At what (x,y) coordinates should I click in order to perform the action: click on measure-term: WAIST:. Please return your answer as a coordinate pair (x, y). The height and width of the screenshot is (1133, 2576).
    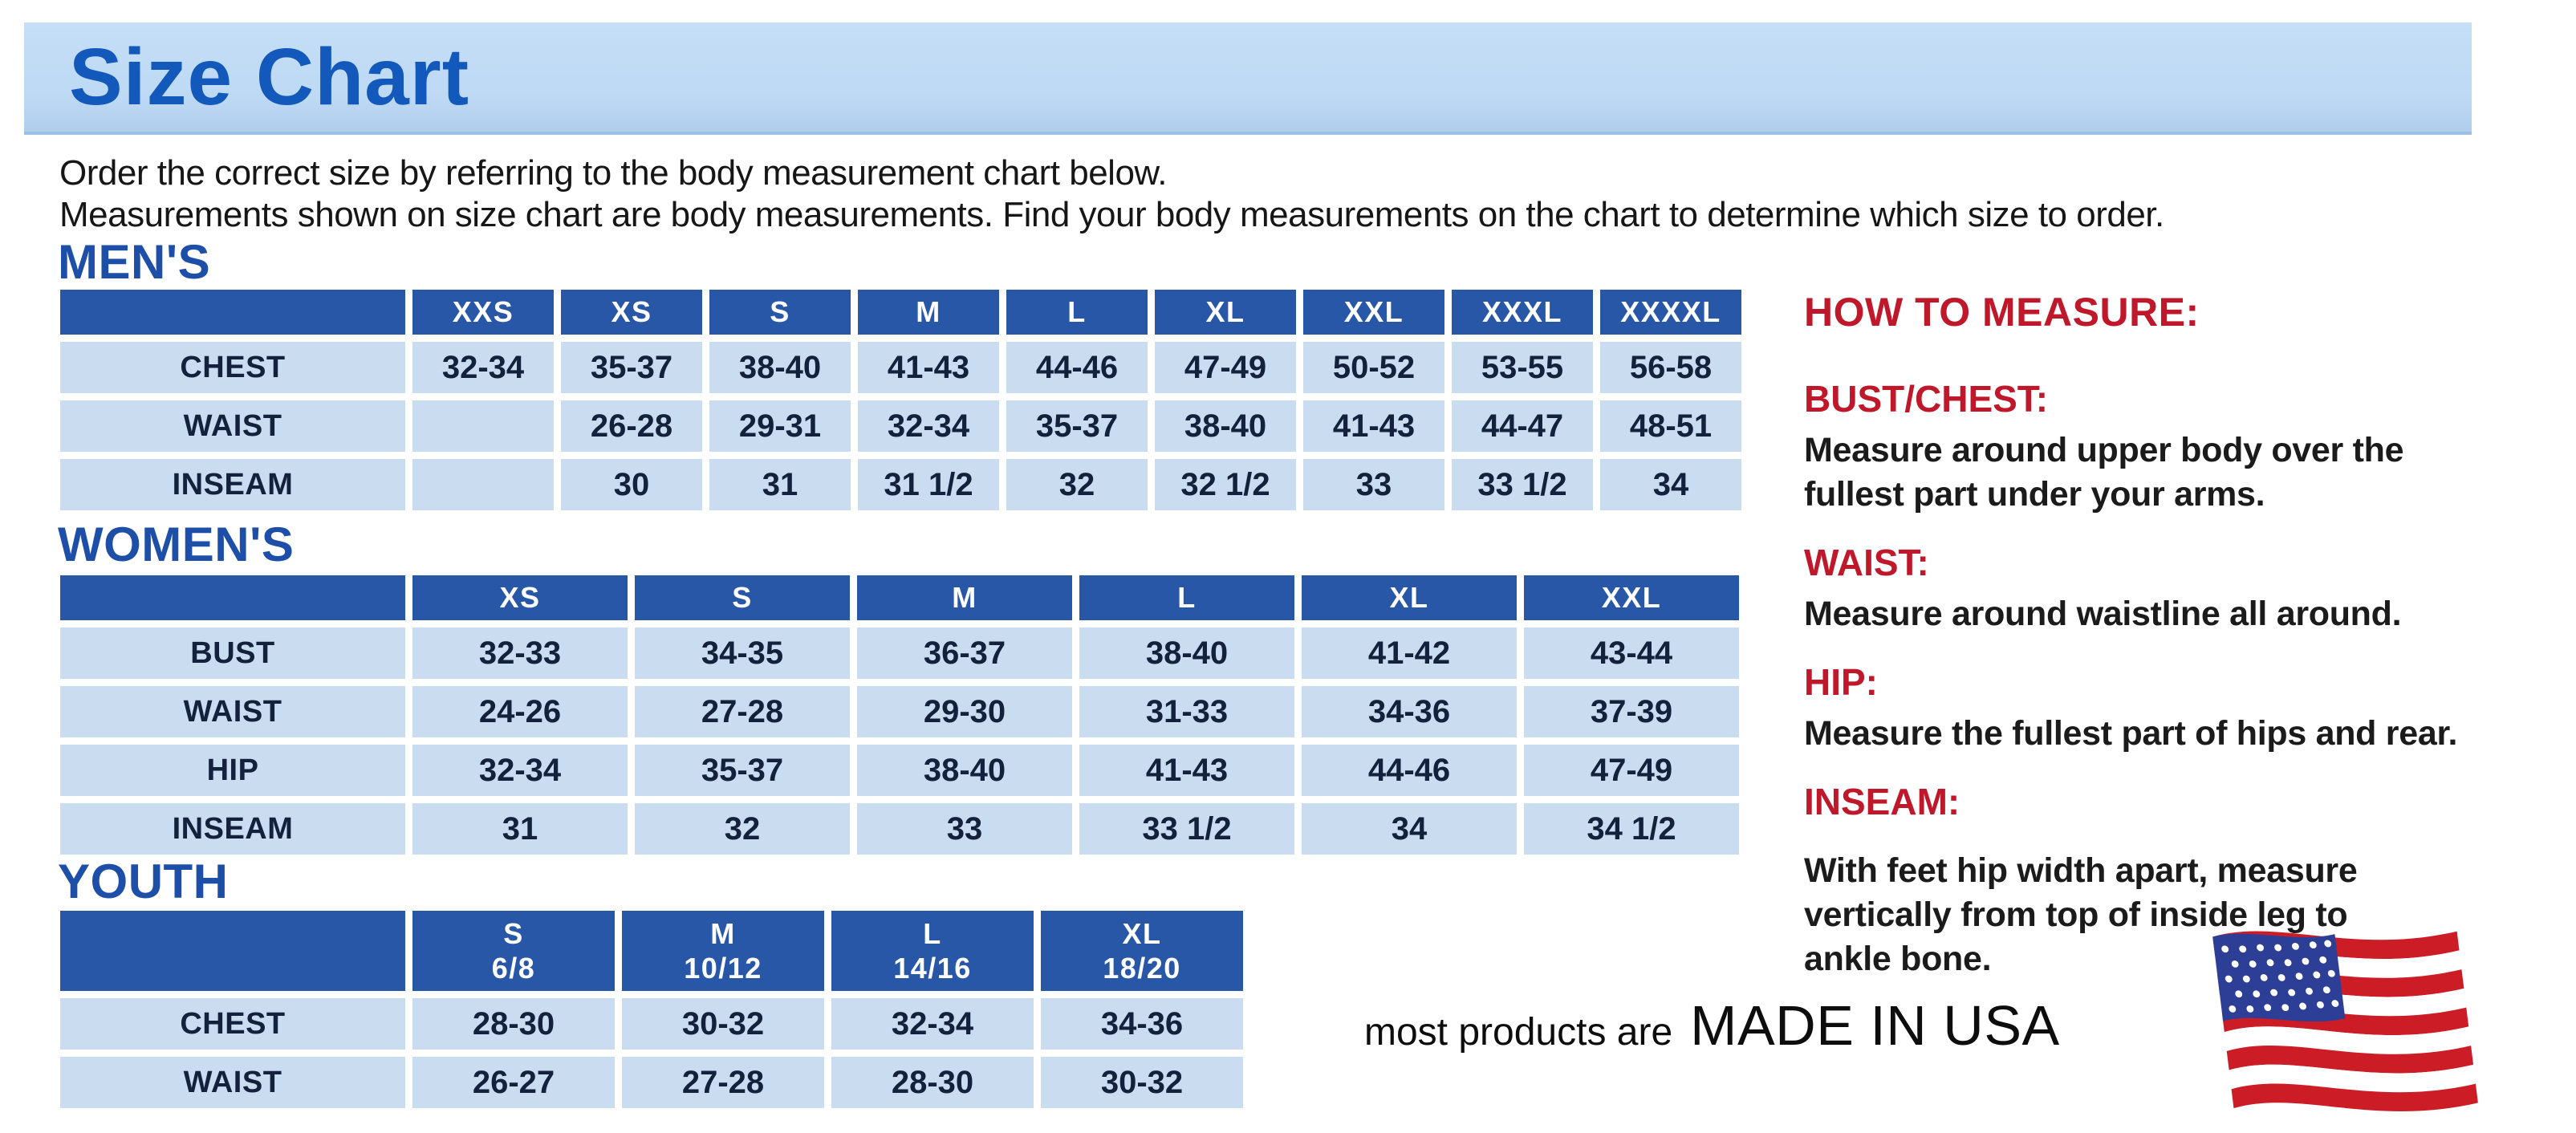
    Looking at the image, I should click on (1866, 563).